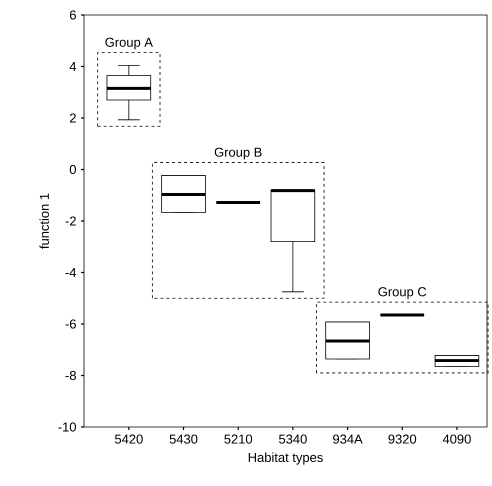 This screenshot has width=492, height=486. Describe the element at coordinates (128, 439) in the screenshot. I see `x-tick-label: 5420` at that location.